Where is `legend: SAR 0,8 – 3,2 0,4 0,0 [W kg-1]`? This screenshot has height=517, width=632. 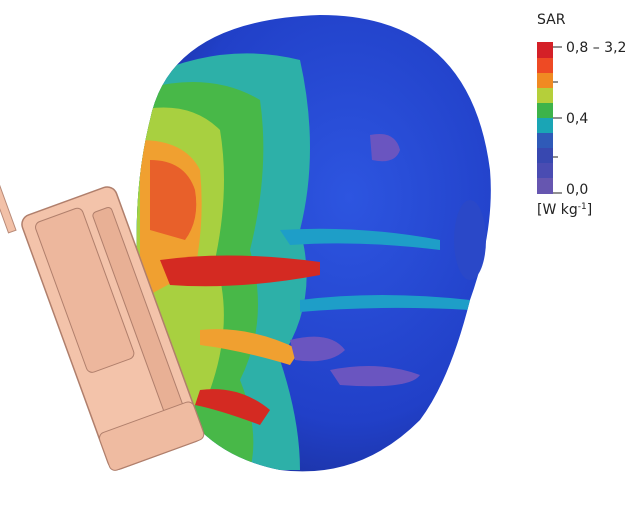 legend: SAR 0,8 – 3,2 0,4 0,0 [W kg-1] is located at coordinates (581, 115).